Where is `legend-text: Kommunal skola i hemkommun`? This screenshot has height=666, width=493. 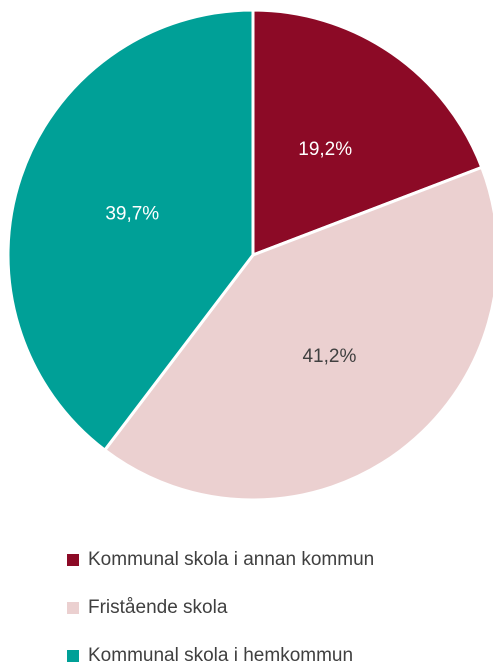
legend-text: Kommunal skola i hemkommun is located at coordinates (220, 655).